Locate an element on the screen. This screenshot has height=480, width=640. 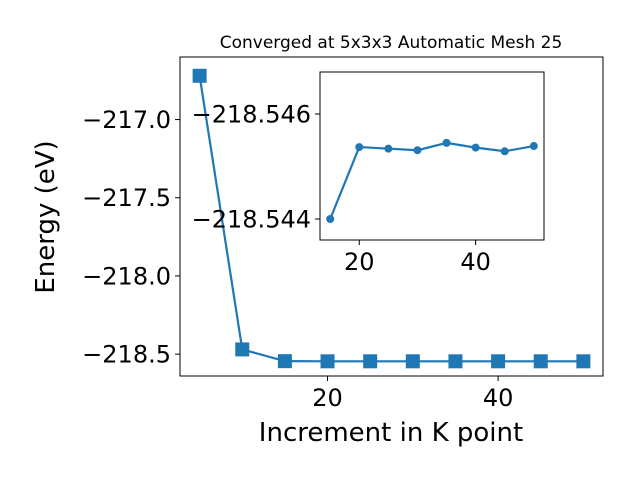
inset-y-tick-label: −218.546 is located at coordinates (251, 114).